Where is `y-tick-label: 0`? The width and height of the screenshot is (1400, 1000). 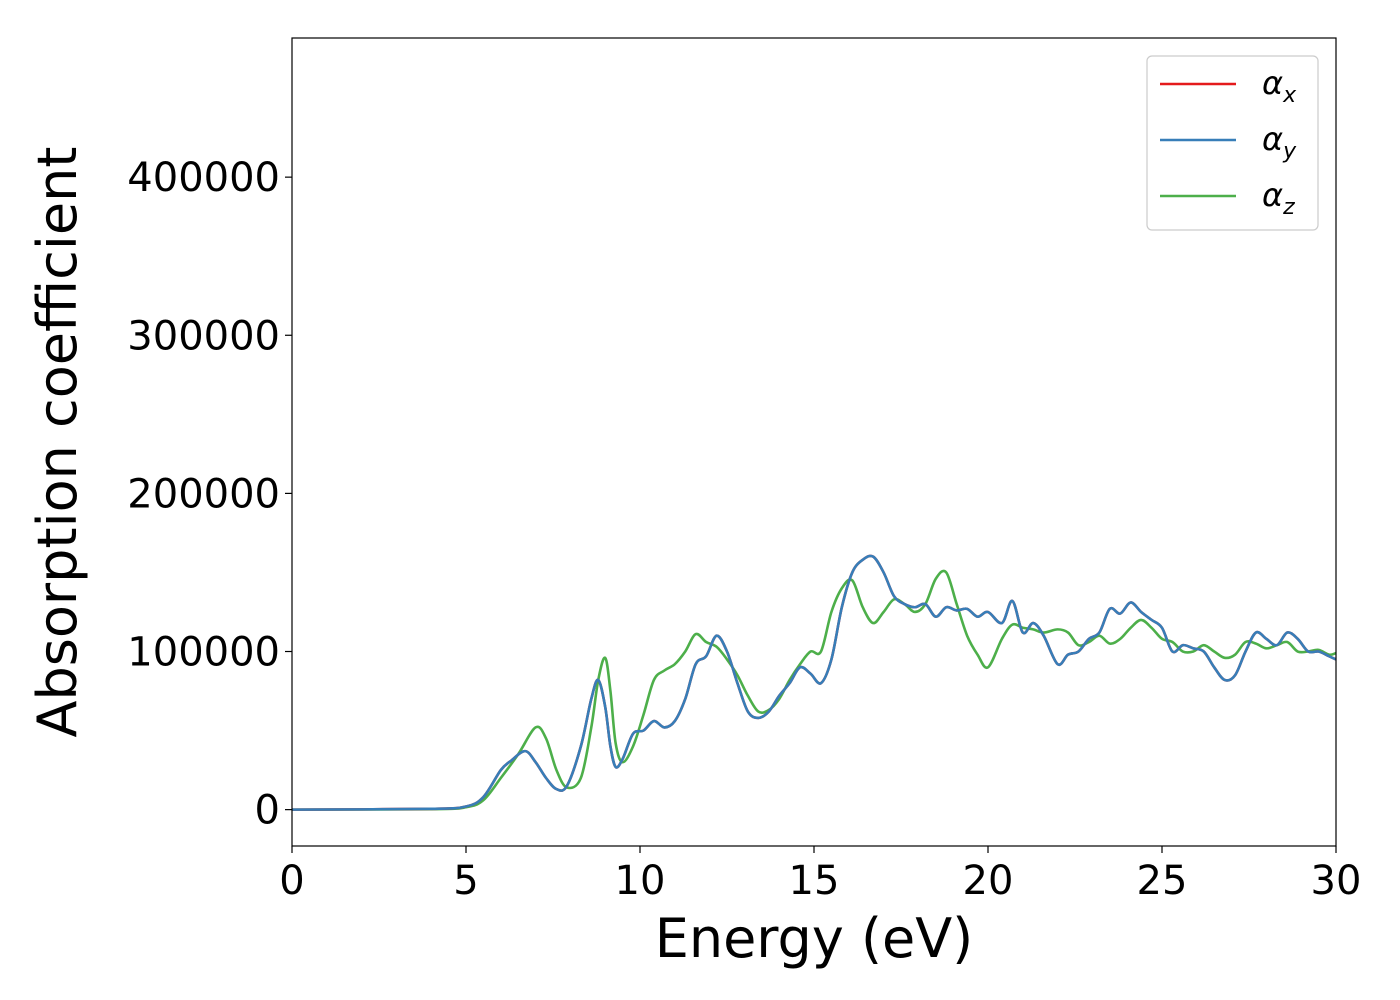
y-tick-label: 0 is located at coordinates (267, 811).